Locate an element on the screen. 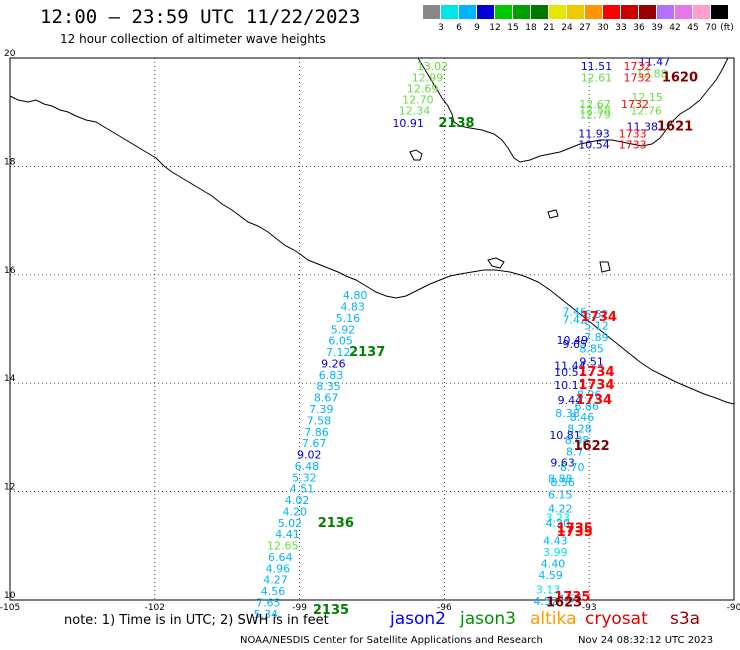 This screenshot has width=740, height=650. wave-height-value: 9.65 is located at coordinates (574, 344).